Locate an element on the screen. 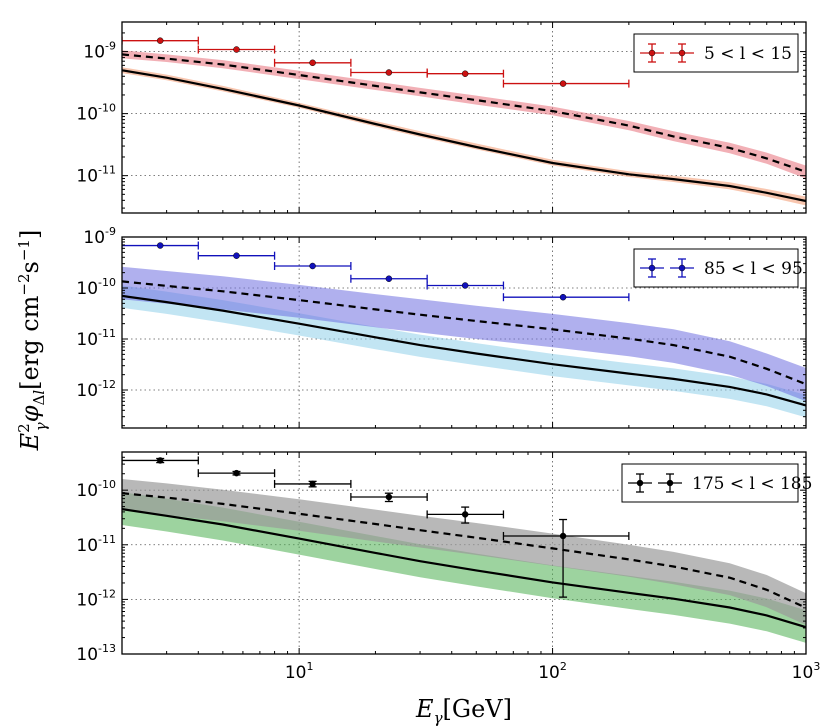 This screenshot has height=727, width=830. x-axis-label-main: E is located at coordinates (424, 709).